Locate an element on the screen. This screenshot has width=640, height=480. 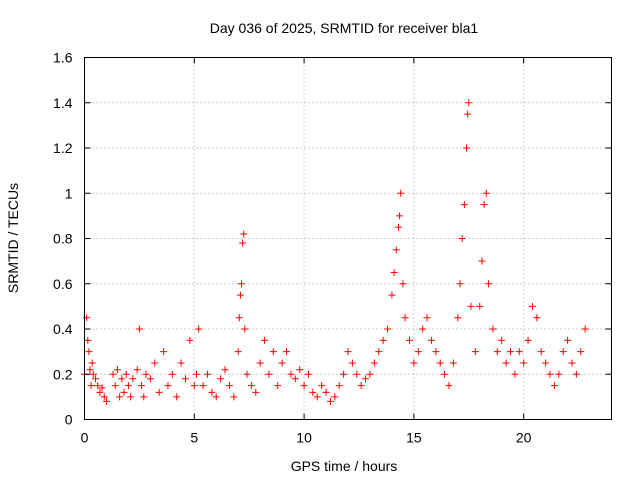
y-tick-label: 0.2 is located at coordinates (63, 374).